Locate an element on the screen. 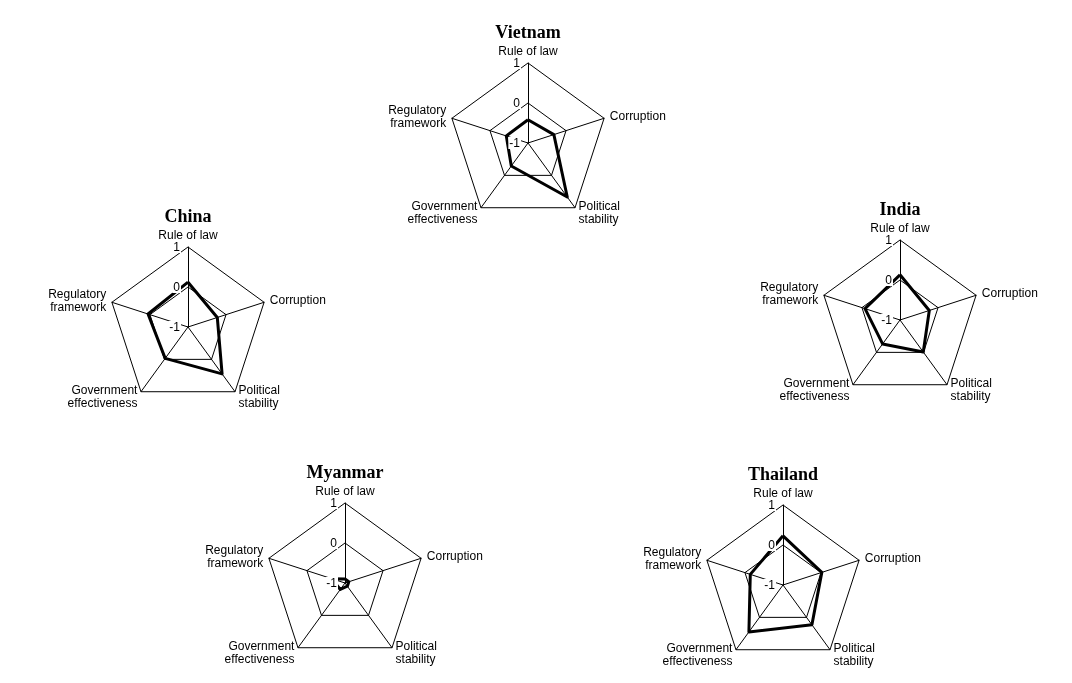 The width and height of the screenshot is (1072, 683). chart-title: China is located at coordinates (188, 216).